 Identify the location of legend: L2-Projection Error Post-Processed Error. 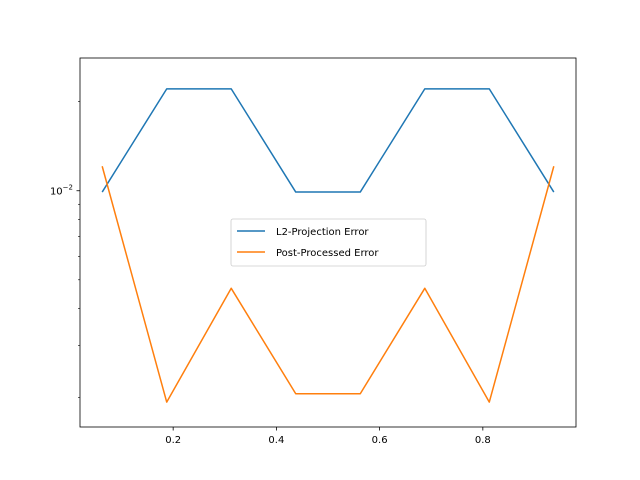
(328, 242).